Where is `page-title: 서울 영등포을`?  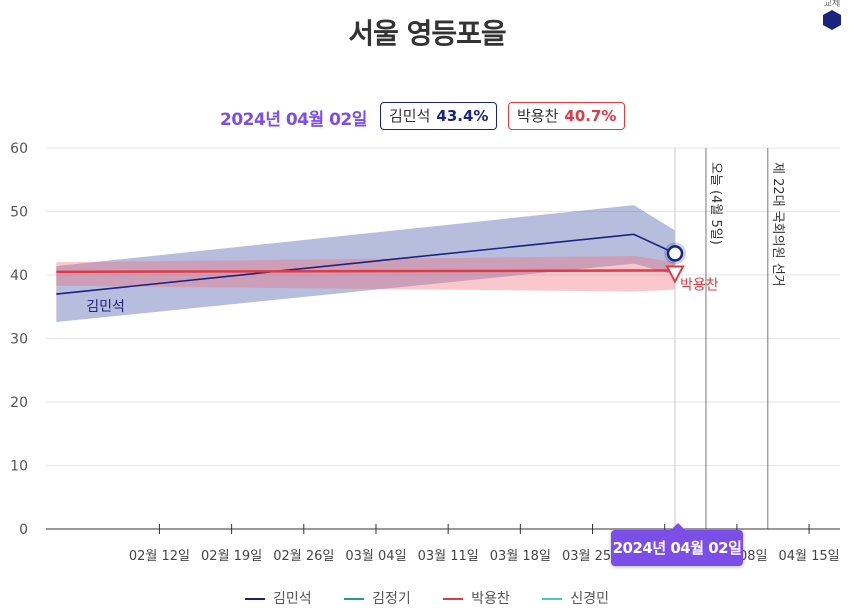
page-title: 서울 영등포을 is located at coordinates (427, 33).